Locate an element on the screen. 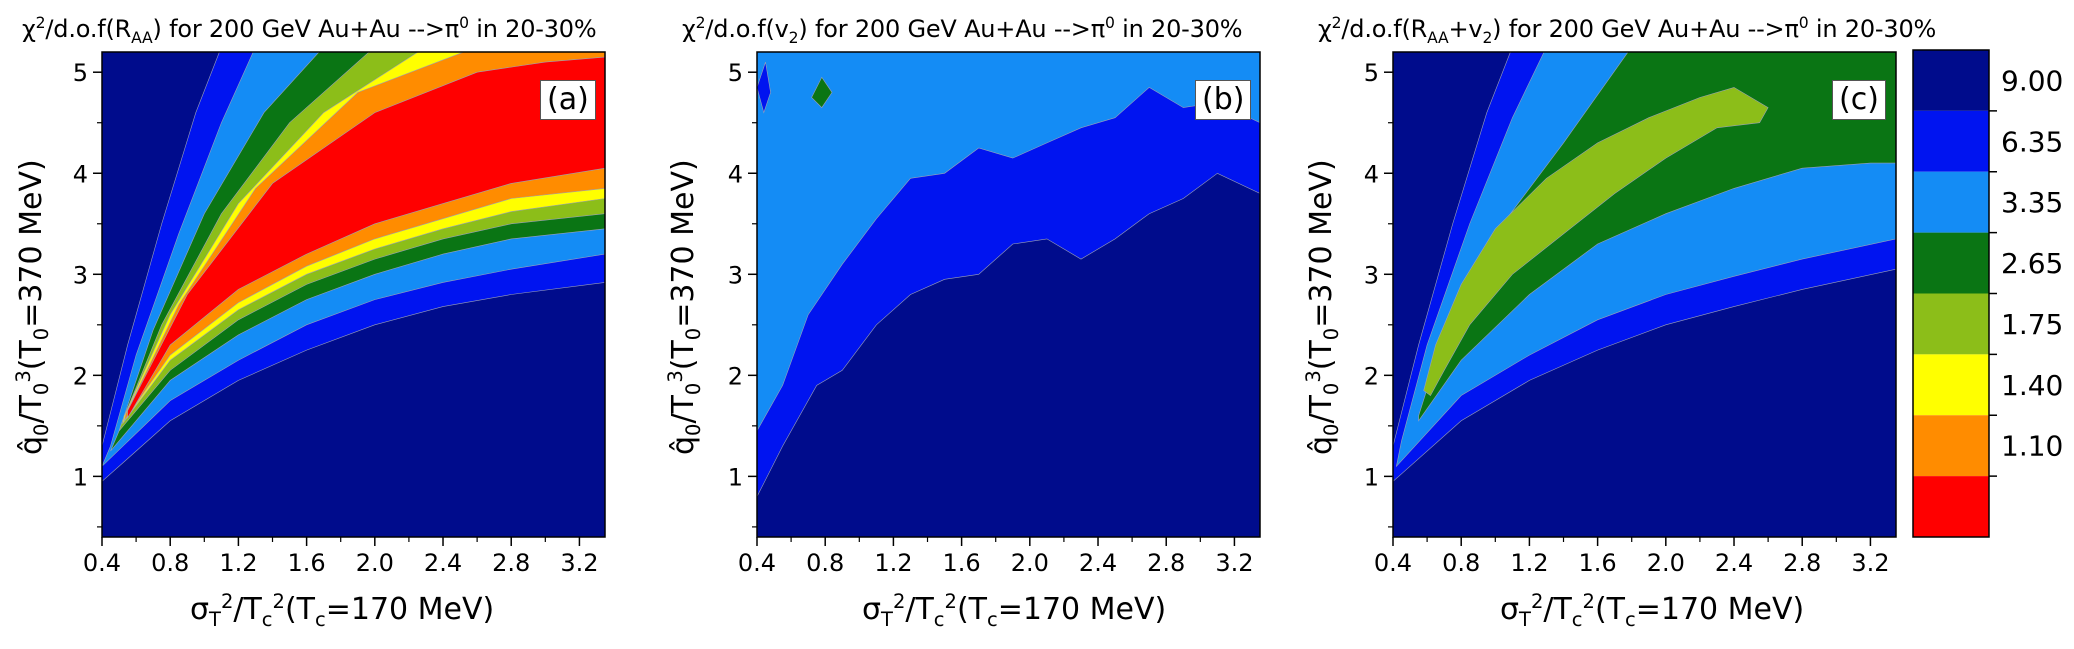  colorbar-label: 1.40 is located at coordinates (2032, 385).